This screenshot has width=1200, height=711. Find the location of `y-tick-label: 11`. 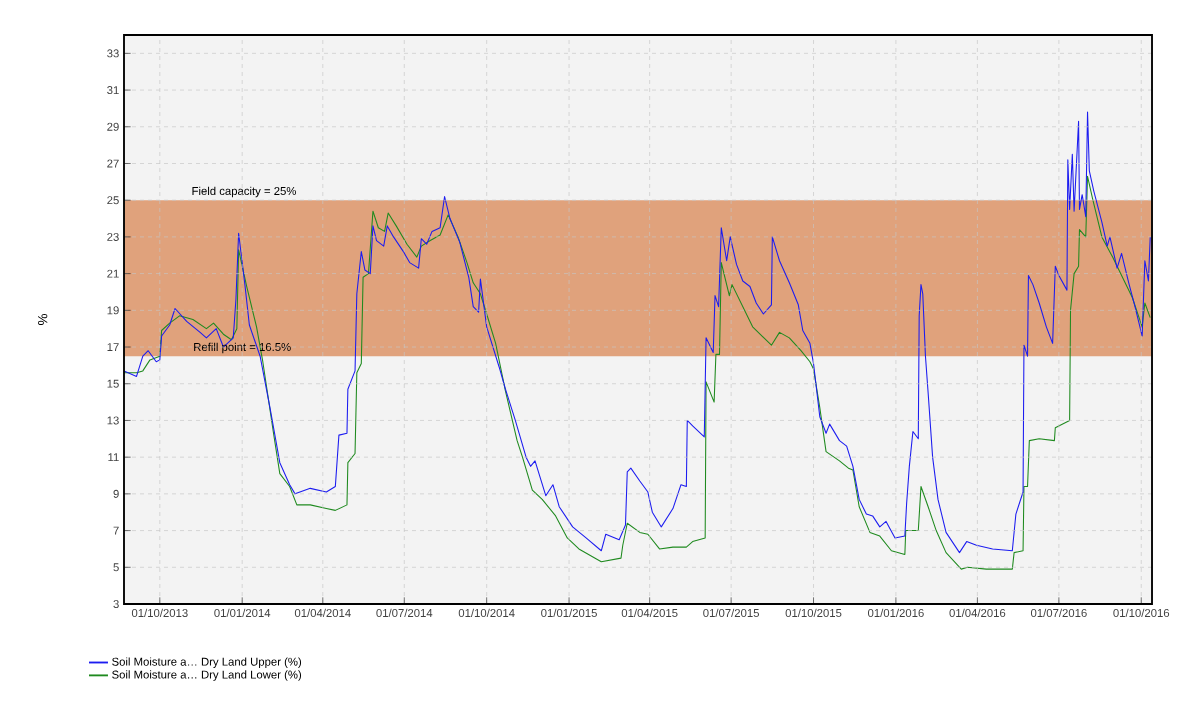

y-tick-label: 11 is located at coordinates (113, 457).